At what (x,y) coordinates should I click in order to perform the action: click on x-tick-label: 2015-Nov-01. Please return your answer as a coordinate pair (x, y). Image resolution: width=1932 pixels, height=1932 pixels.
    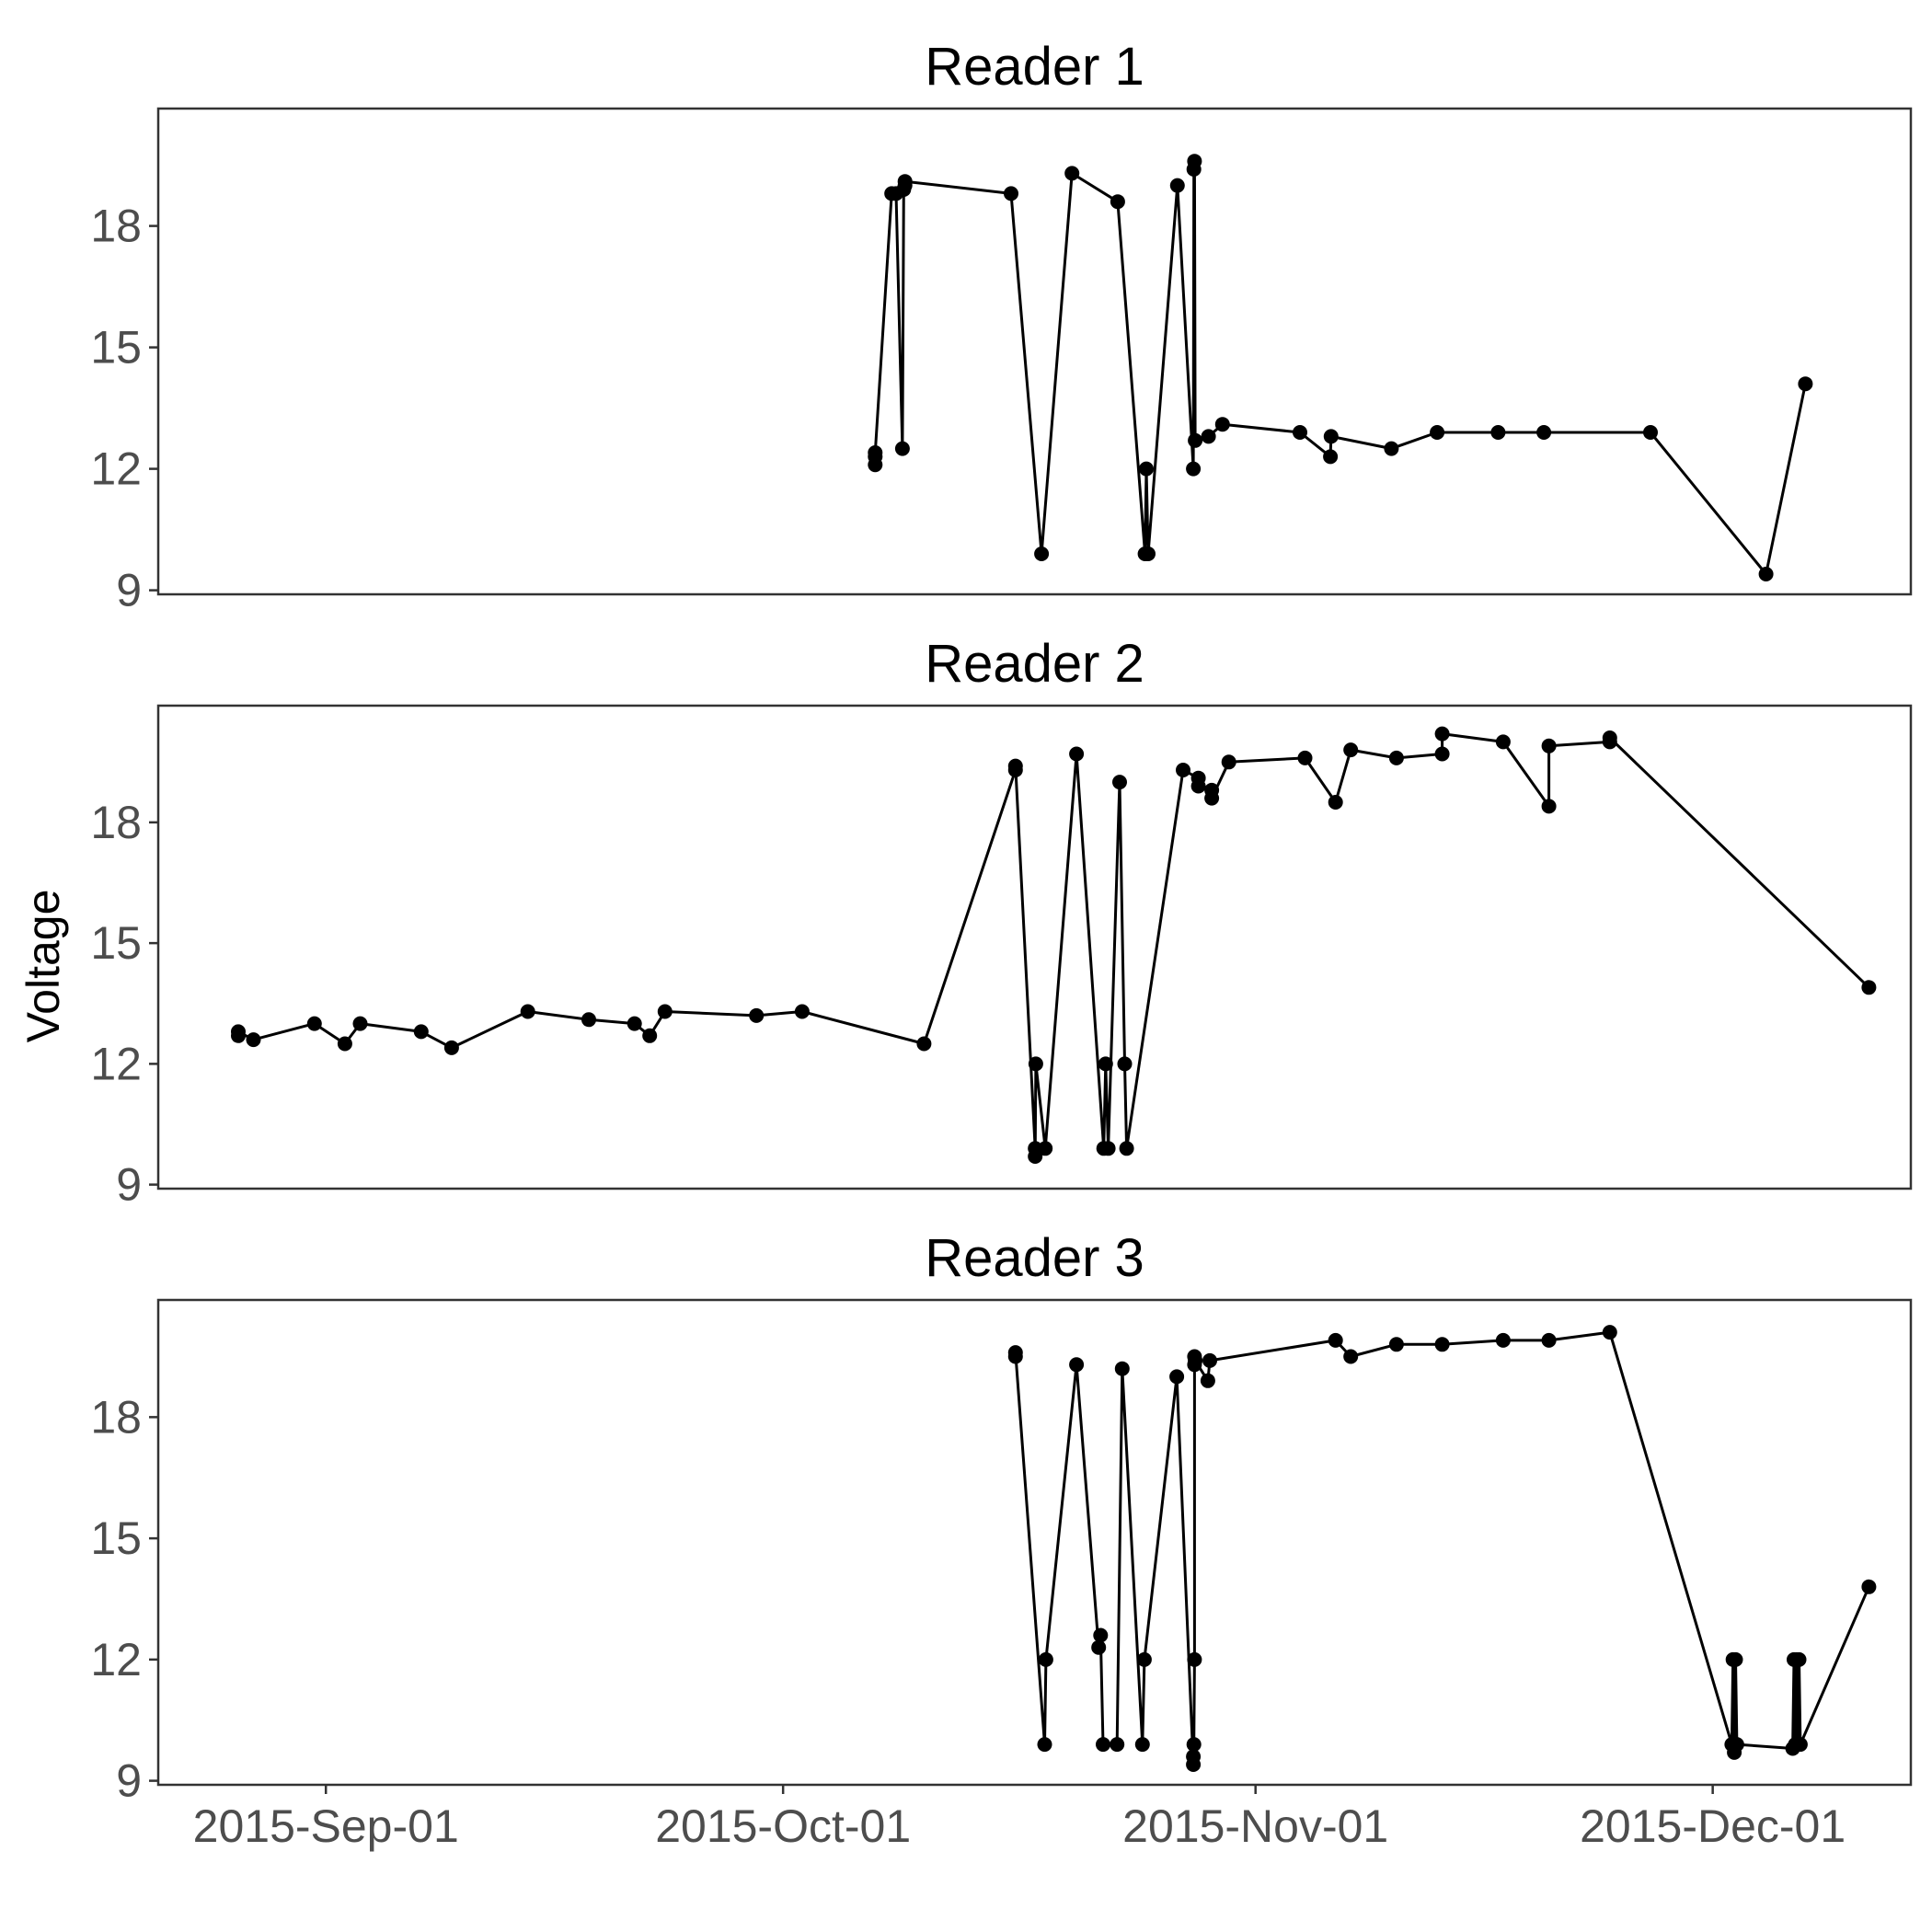
    Looking at the image, I should click on (1255, 1826).